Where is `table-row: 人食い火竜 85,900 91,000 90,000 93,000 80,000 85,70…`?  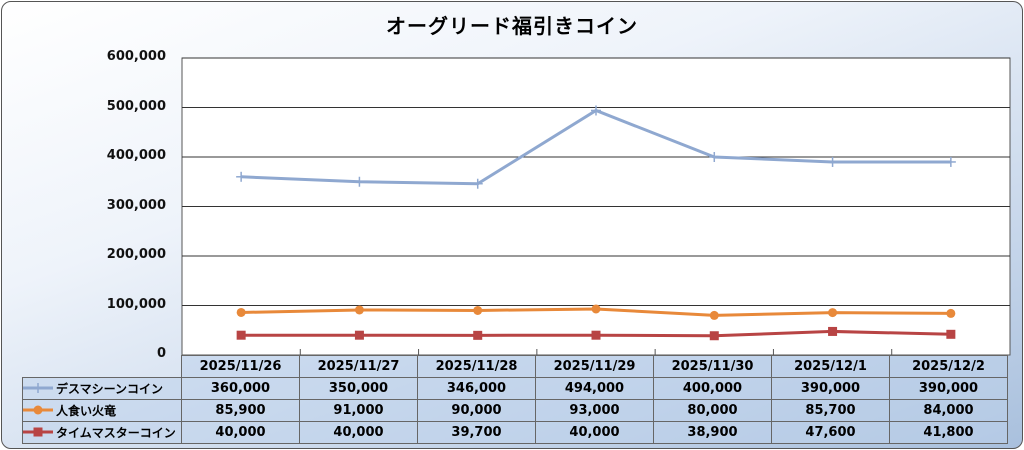 table-row: 人食い火竜 85,900 91,000 90,000 93,000 80,000 85,70… is located at coordinates (515, 410).